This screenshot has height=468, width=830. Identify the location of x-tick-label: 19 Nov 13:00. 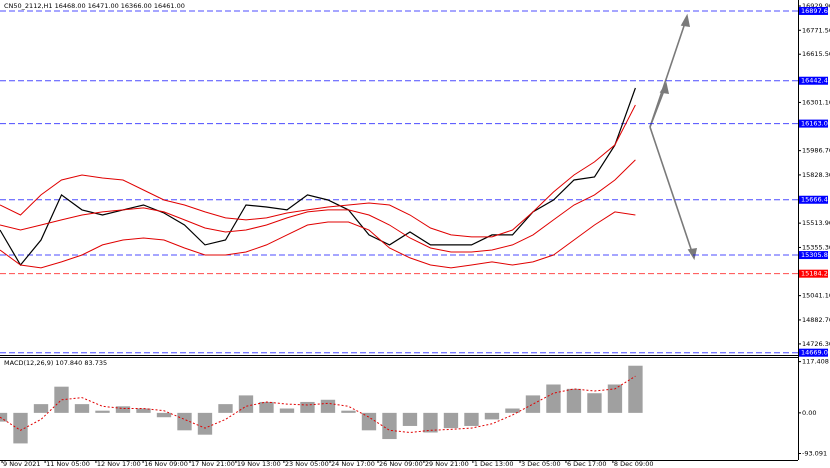
(259, 464).